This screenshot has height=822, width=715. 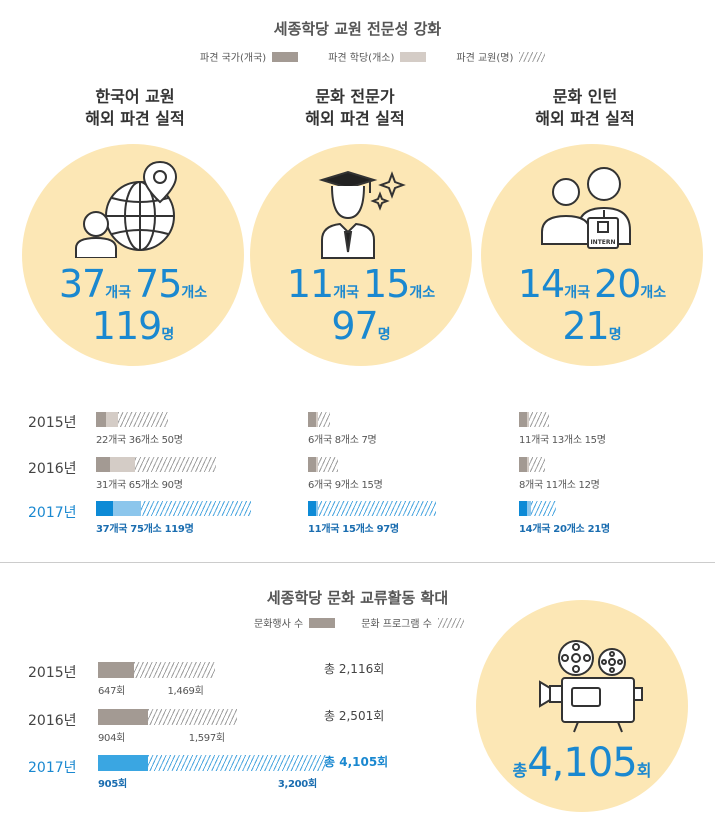 What do you see at coordinates (139, 440) in the screenshot?
I see `bar-caption: 22개국 36개소 50명` at bounding box center [139, 440].